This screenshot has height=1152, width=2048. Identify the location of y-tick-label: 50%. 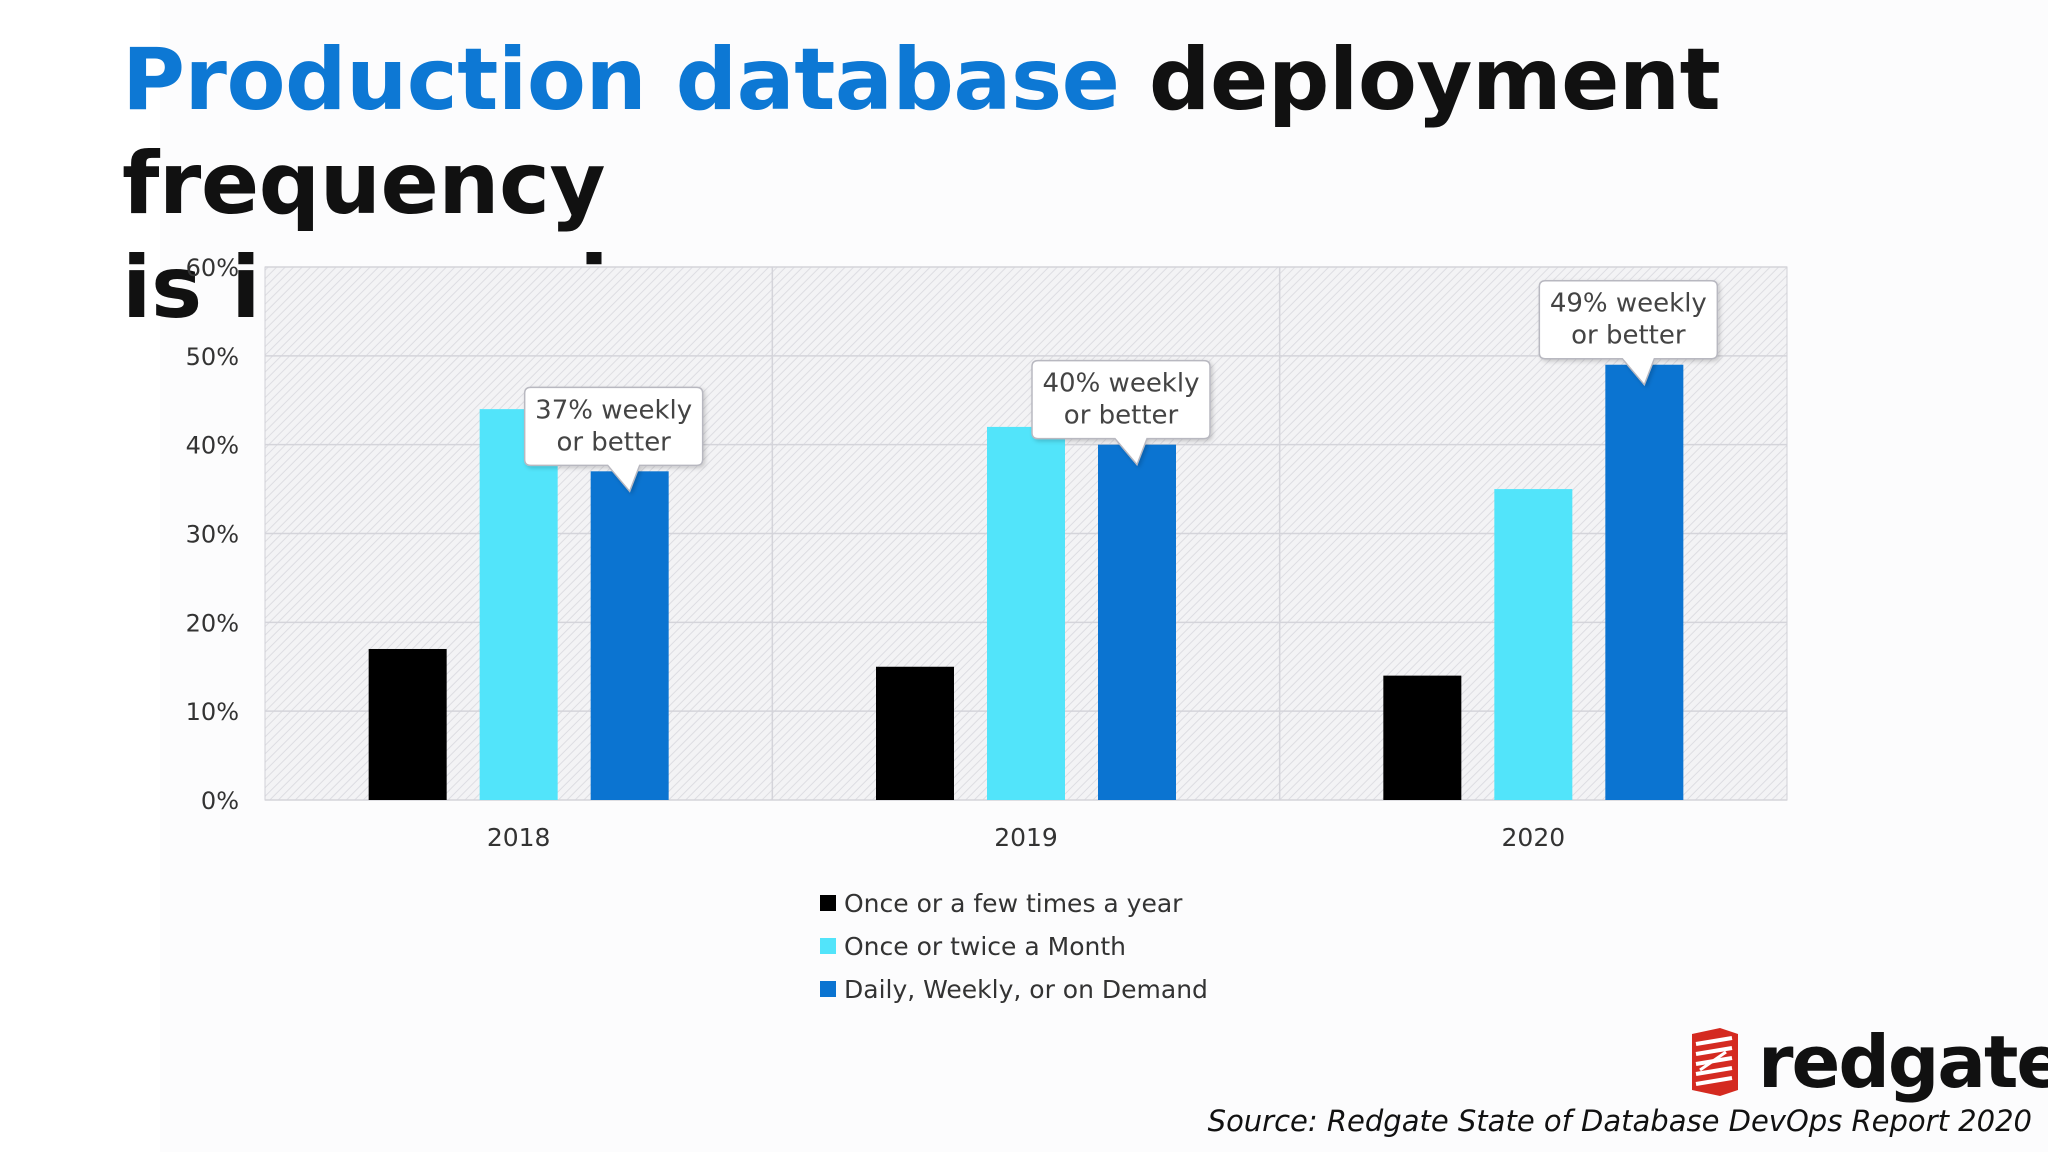
(212, 357).